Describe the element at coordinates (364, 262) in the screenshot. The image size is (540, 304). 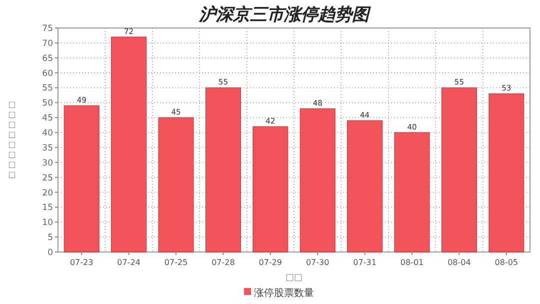
I see `x-tick-label: 07-31` at that location.